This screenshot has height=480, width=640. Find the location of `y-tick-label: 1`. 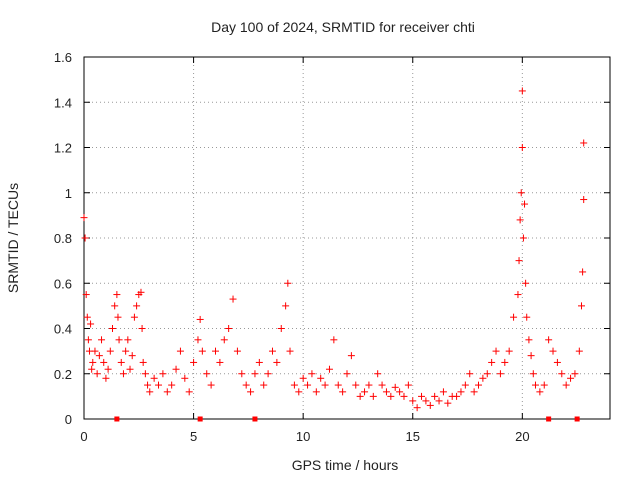

y-tick-label: 1 is located at coordinates (68, 193).